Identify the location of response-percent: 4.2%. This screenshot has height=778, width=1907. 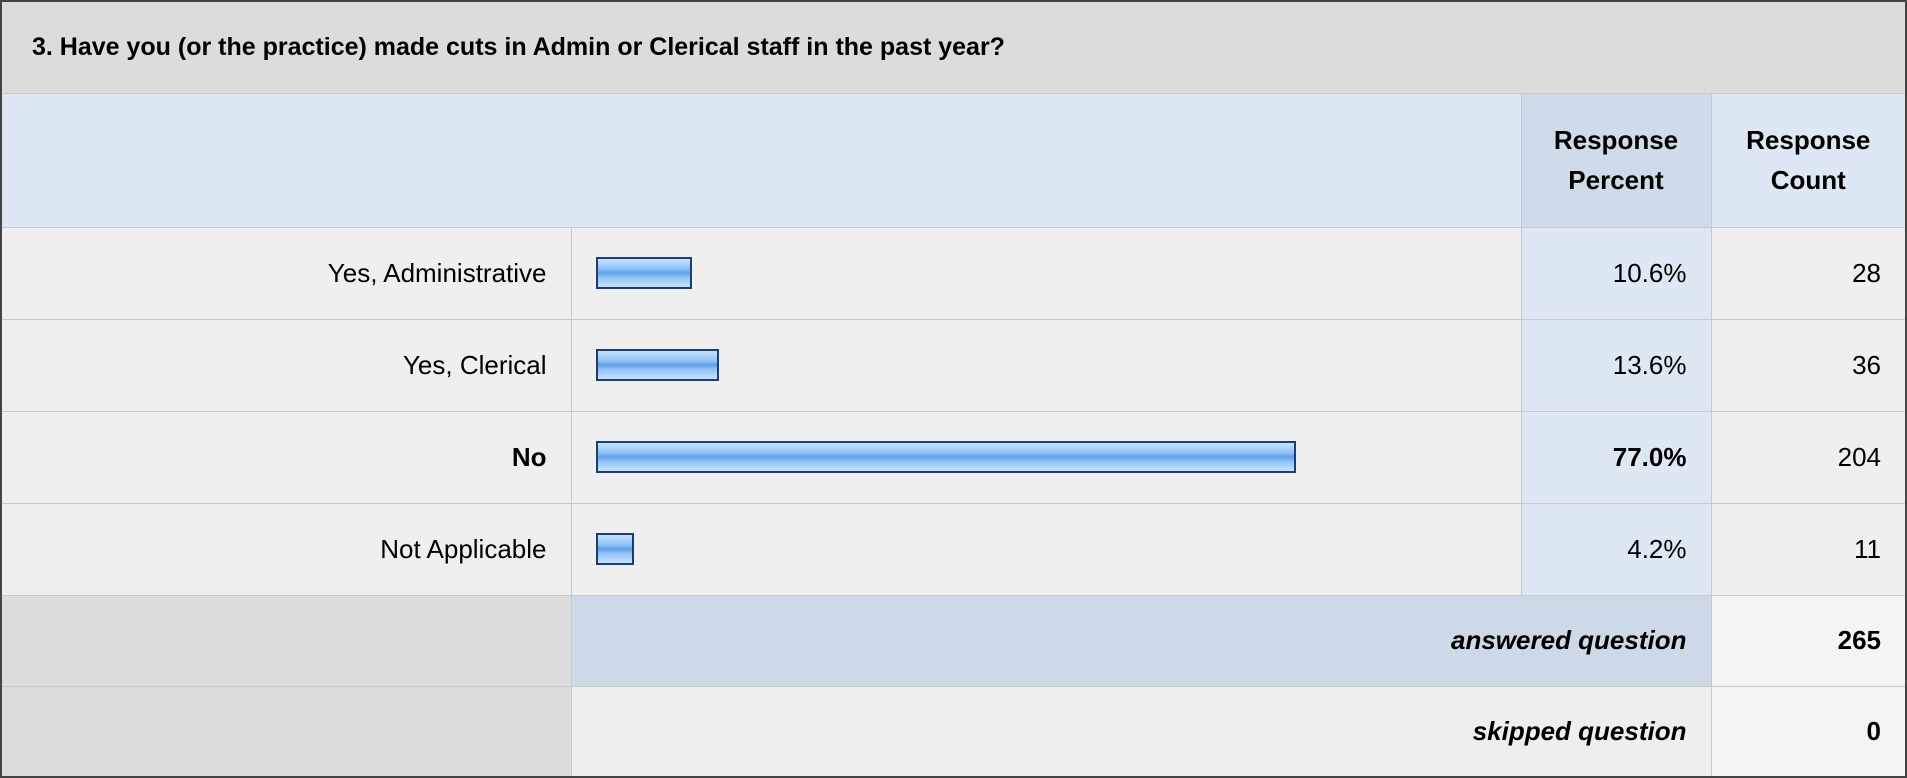
(1616, 549).